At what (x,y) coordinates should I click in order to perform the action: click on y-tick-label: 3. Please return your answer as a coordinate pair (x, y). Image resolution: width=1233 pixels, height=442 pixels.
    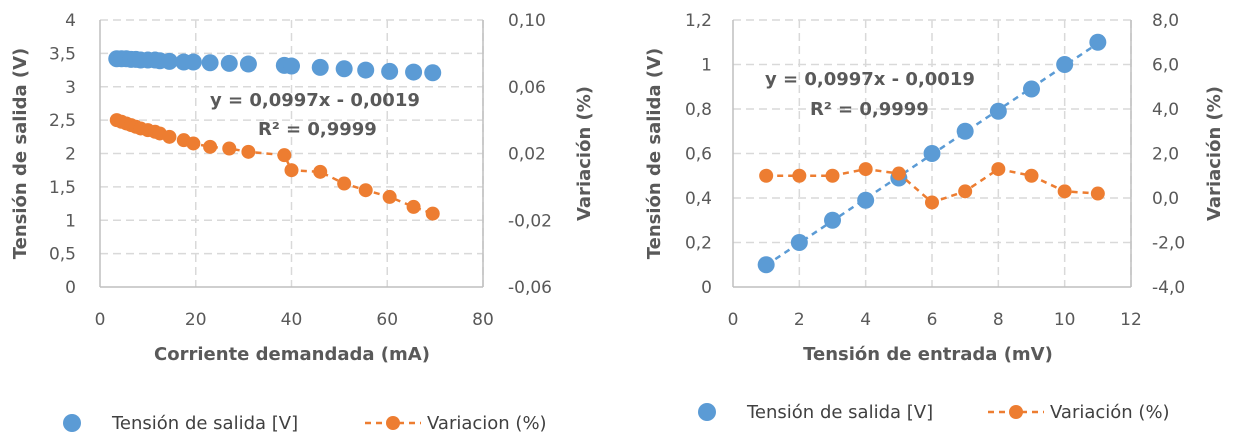
    Looking at the image, I should click on (70, 88).